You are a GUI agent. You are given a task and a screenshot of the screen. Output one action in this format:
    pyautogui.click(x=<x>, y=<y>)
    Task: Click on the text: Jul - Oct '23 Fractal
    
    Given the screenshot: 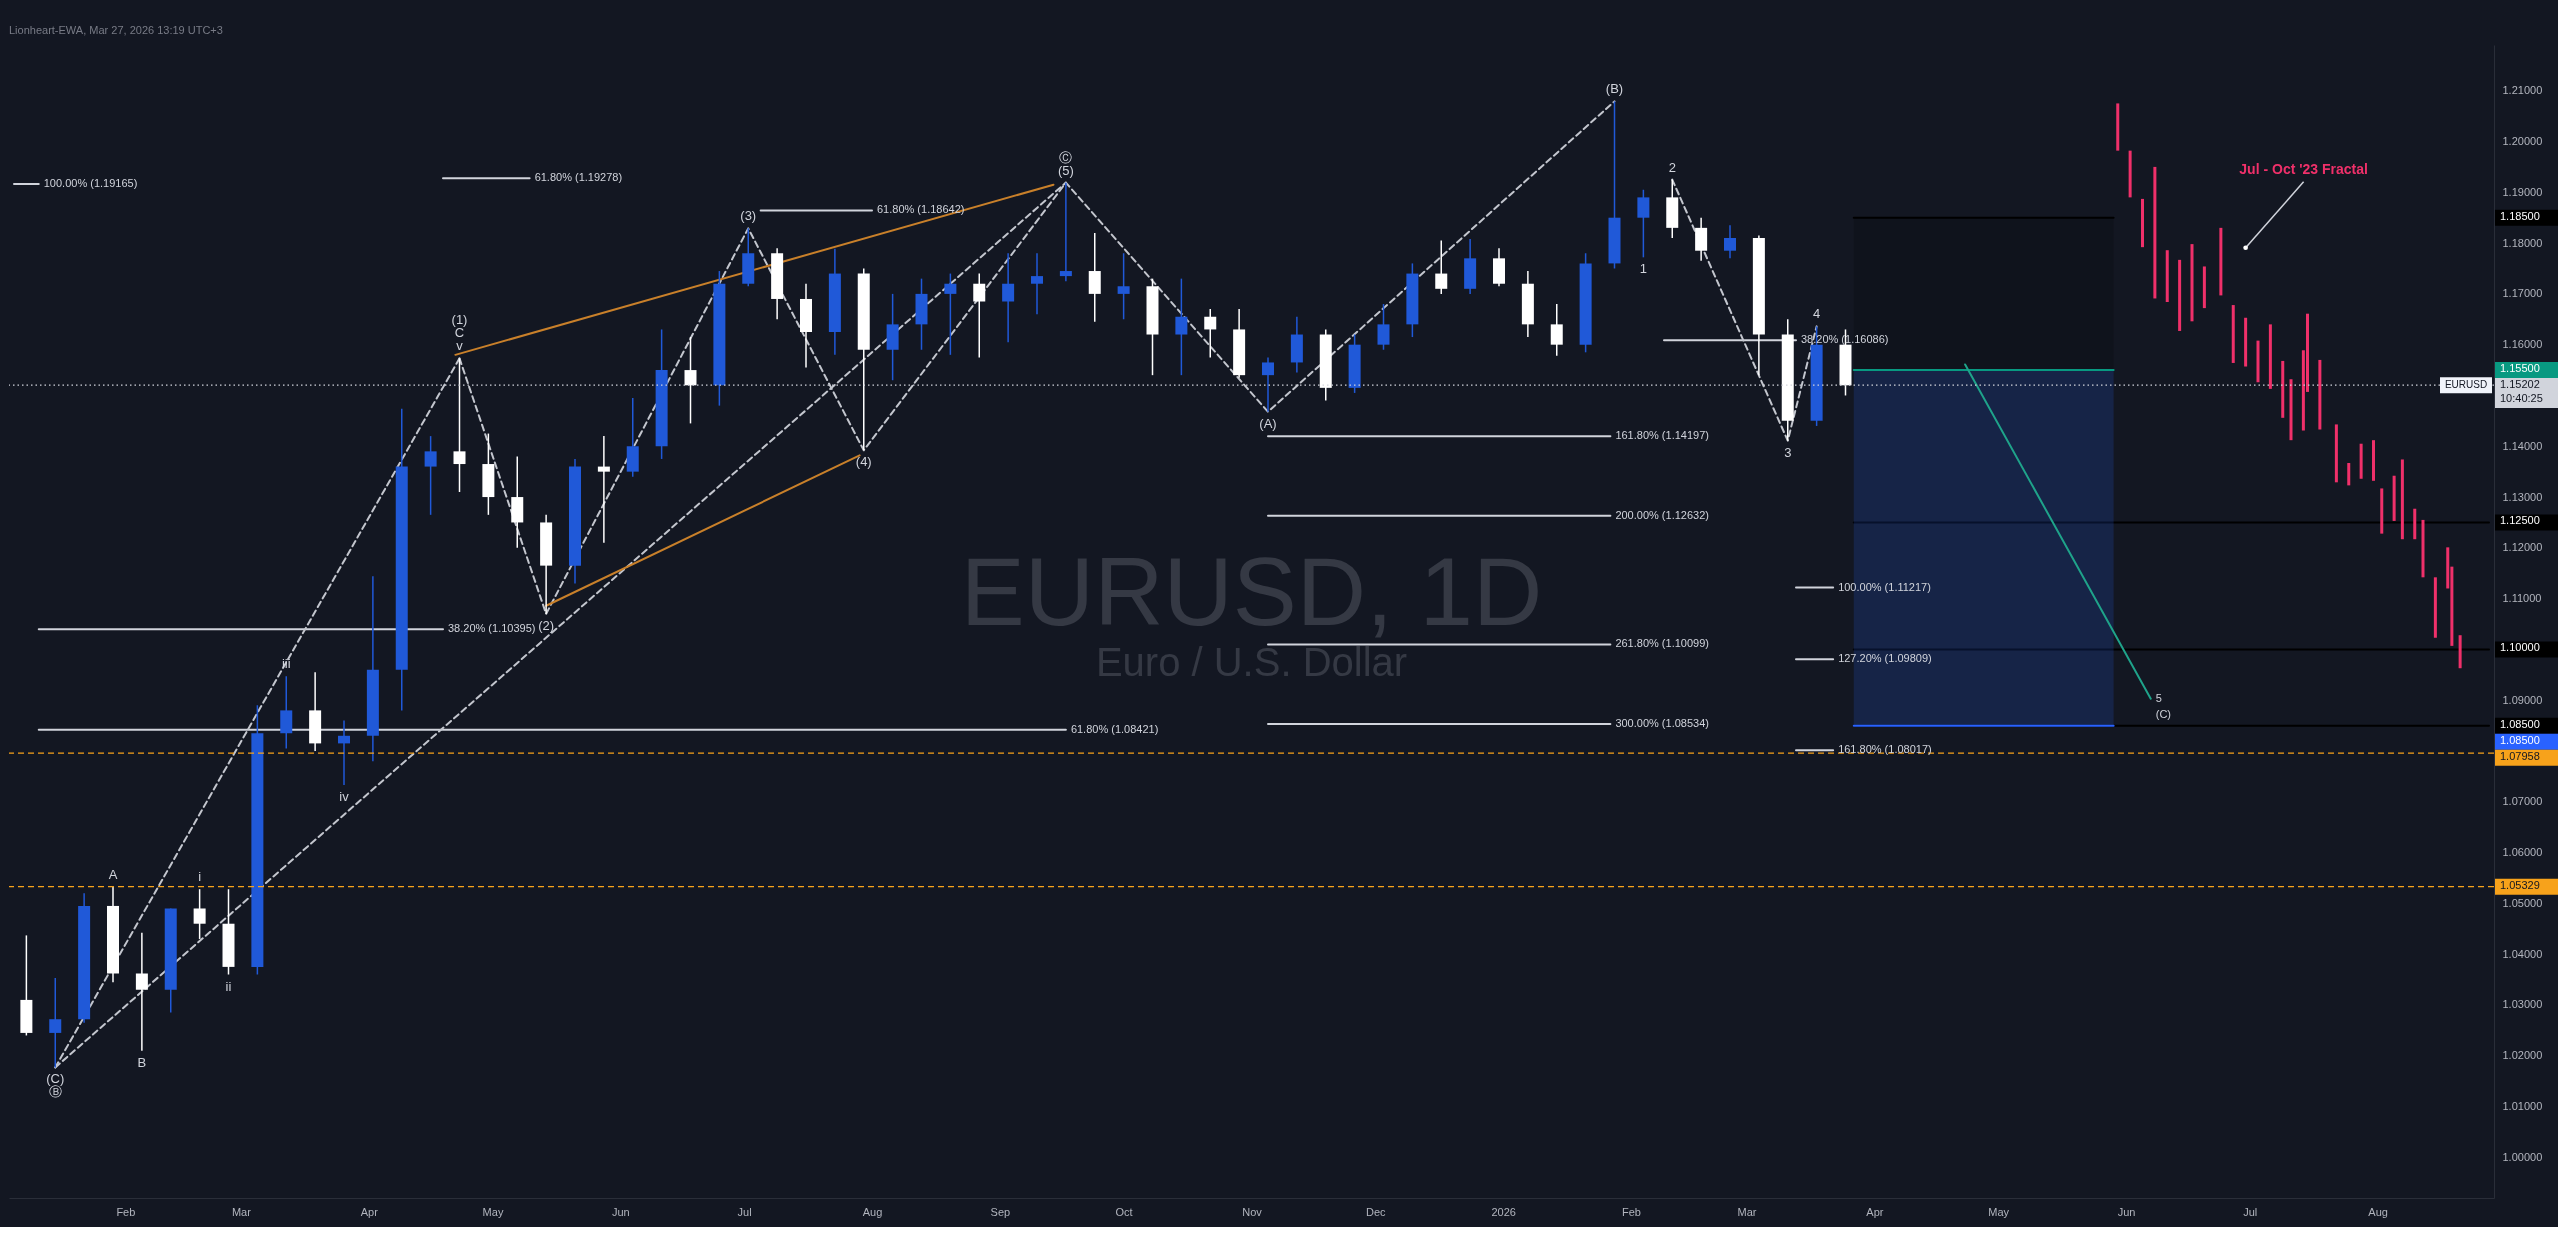 What is the action you would take?
    pyautogui.click(x=2303, y=168)
    